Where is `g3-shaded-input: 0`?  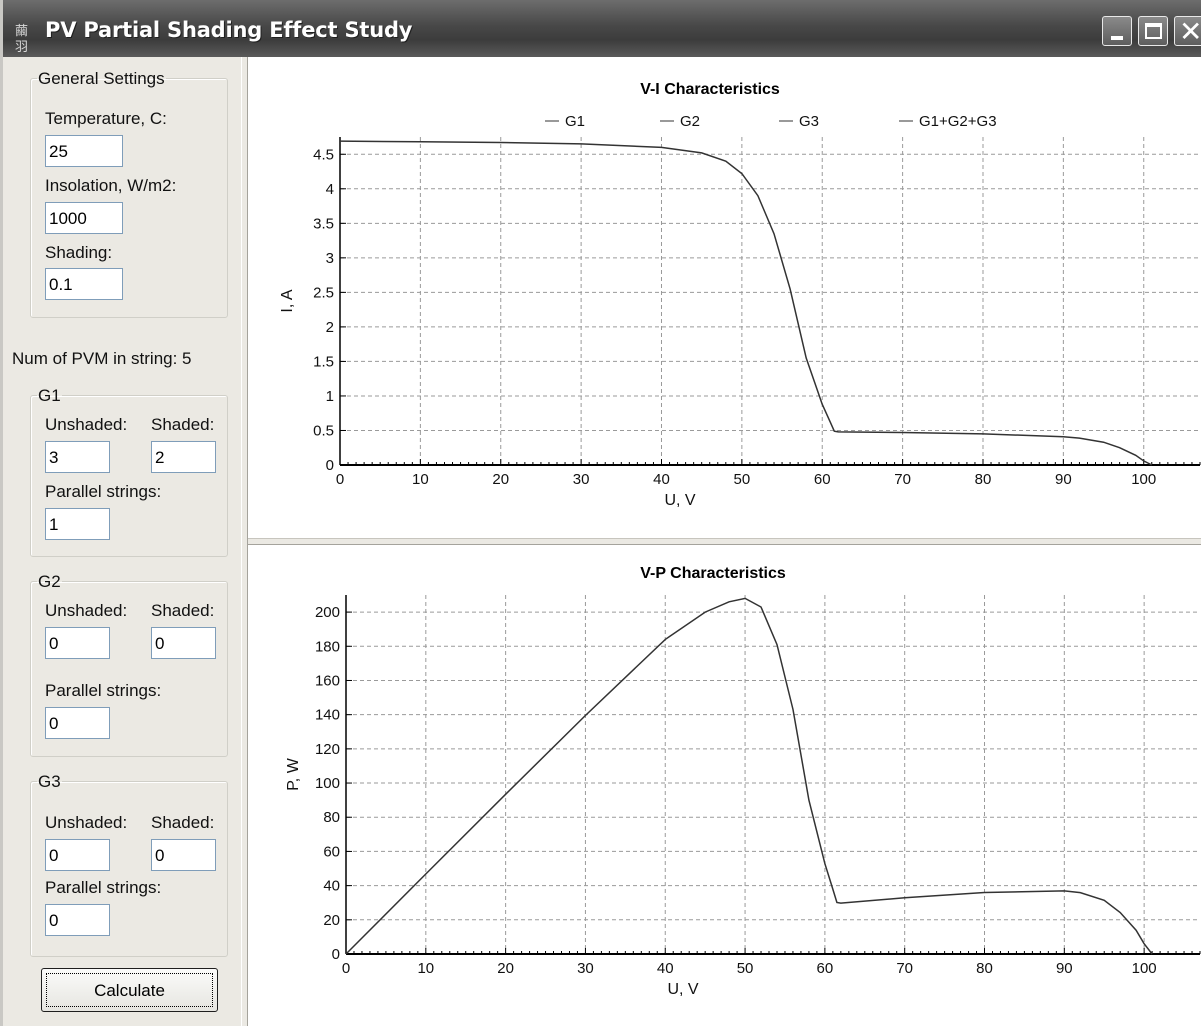
g3-shaded-input: 0 is located at coordinates (183, 855).